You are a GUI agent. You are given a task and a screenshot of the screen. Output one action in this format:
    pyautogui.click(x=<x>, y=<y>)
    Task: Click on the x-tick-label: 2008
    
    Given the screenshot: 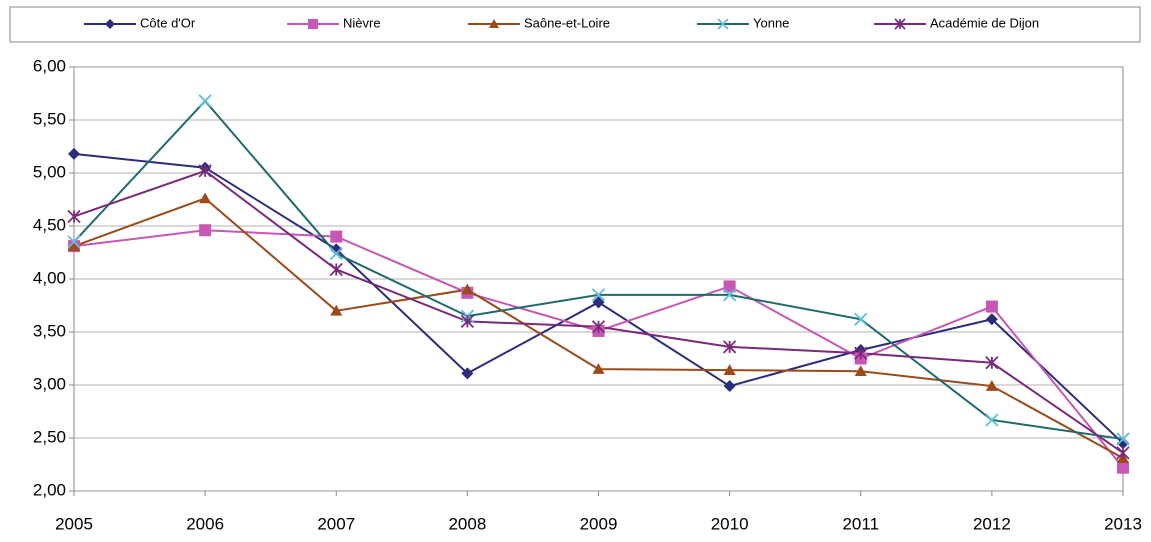 What is the action you would take?
    pyautogui.click(x=467, y=523)
    